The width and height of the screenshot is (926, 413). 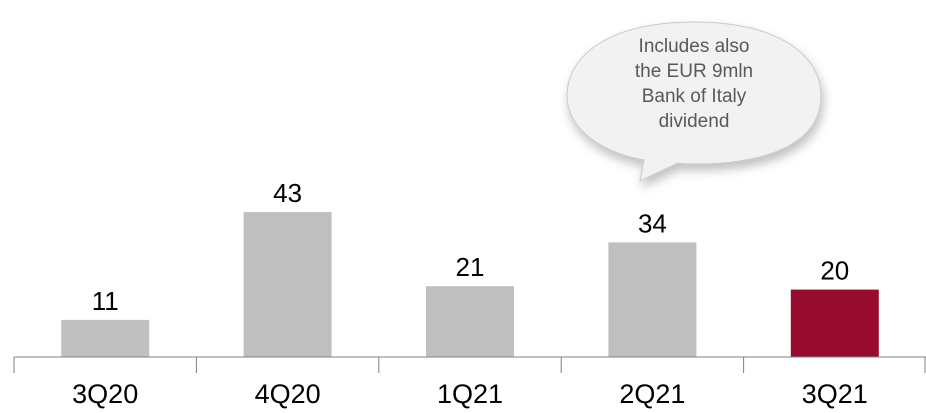 What do you see at coordinates (105, 394) in the screenshot?
I see `tick-label-3q20: 3Q20` at bounding box center [105, 394].